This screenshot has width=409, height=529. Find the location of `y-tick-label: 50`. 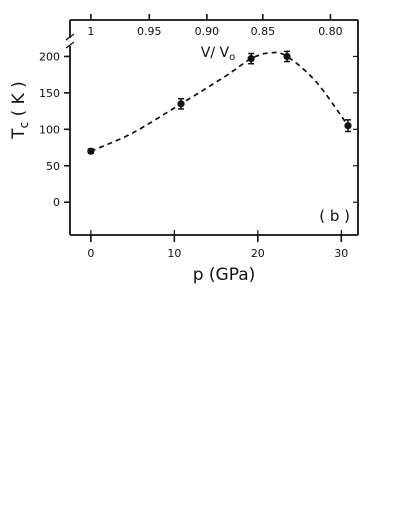

y-tick-label: 50 is located at coordinates (53, 166).